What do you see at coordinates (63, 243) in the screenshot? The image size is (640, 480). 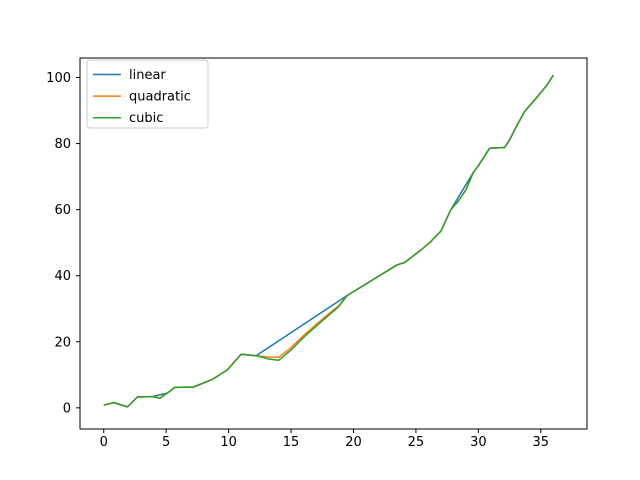 I see `y-axis: 0 20 40 60 80 100` at bounding box center [63, 243].